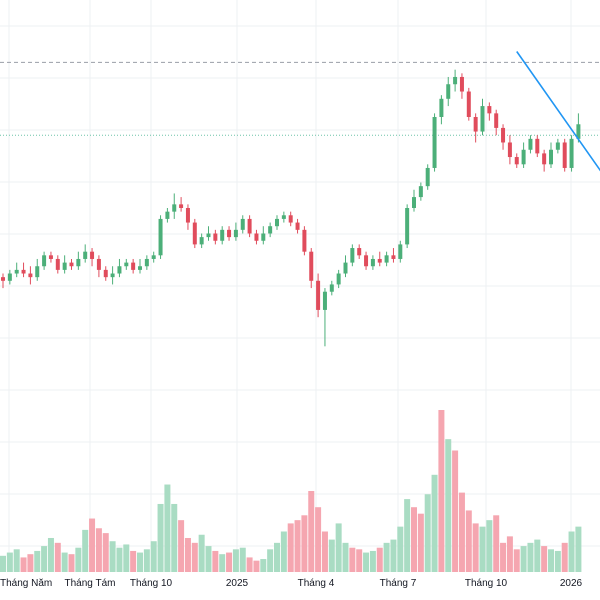  I want to click on x-tick-label: Tháng 4, so click(316, 583).